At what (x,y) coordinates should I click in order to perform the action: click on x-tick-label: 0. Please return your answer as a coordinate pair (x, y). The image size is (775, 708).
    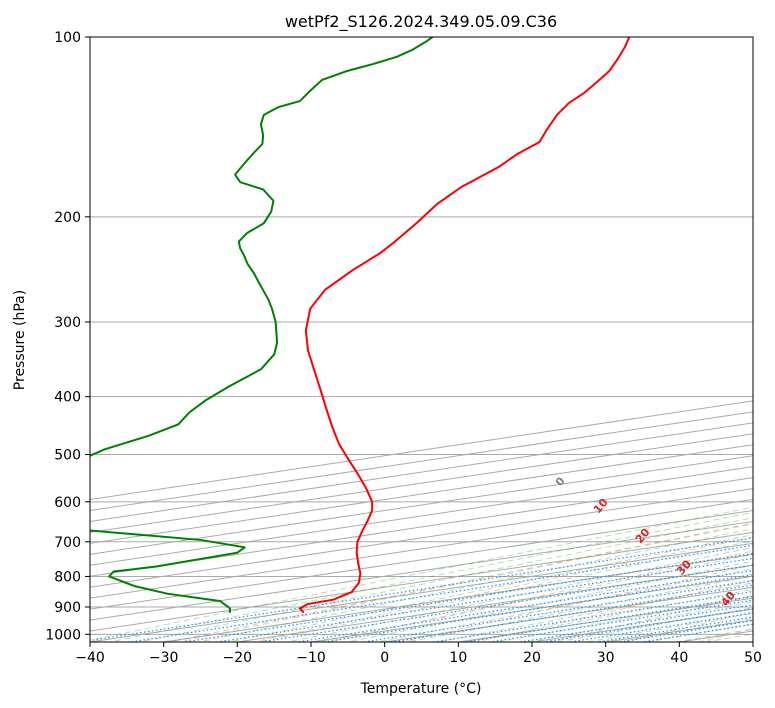
    Looking at the image, I should click on (384, 658).